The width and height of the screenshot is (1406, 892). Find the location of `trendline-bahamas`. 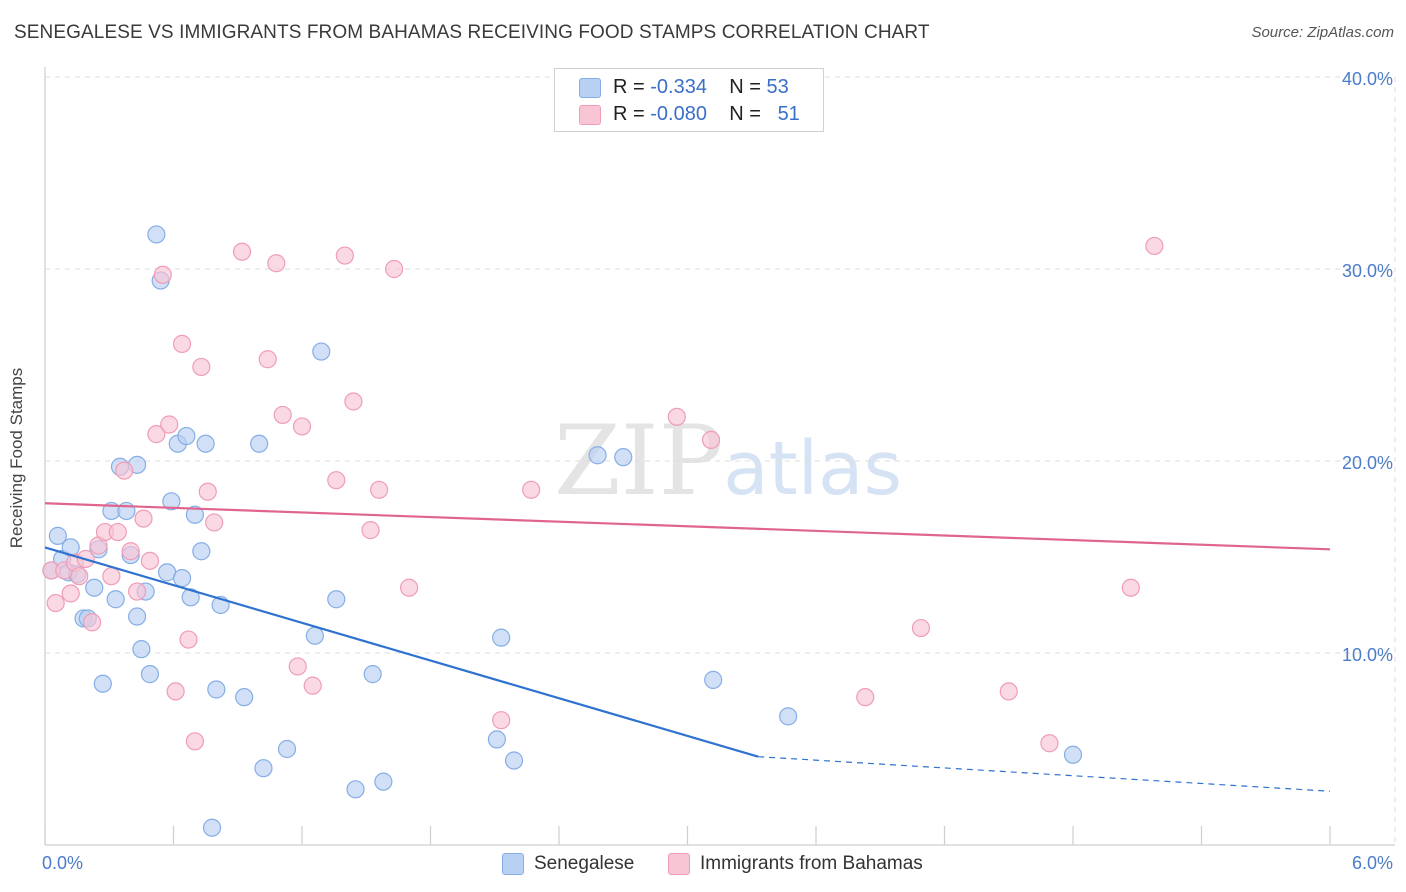

trendline-bahamas is located at coordinates (687, 526).